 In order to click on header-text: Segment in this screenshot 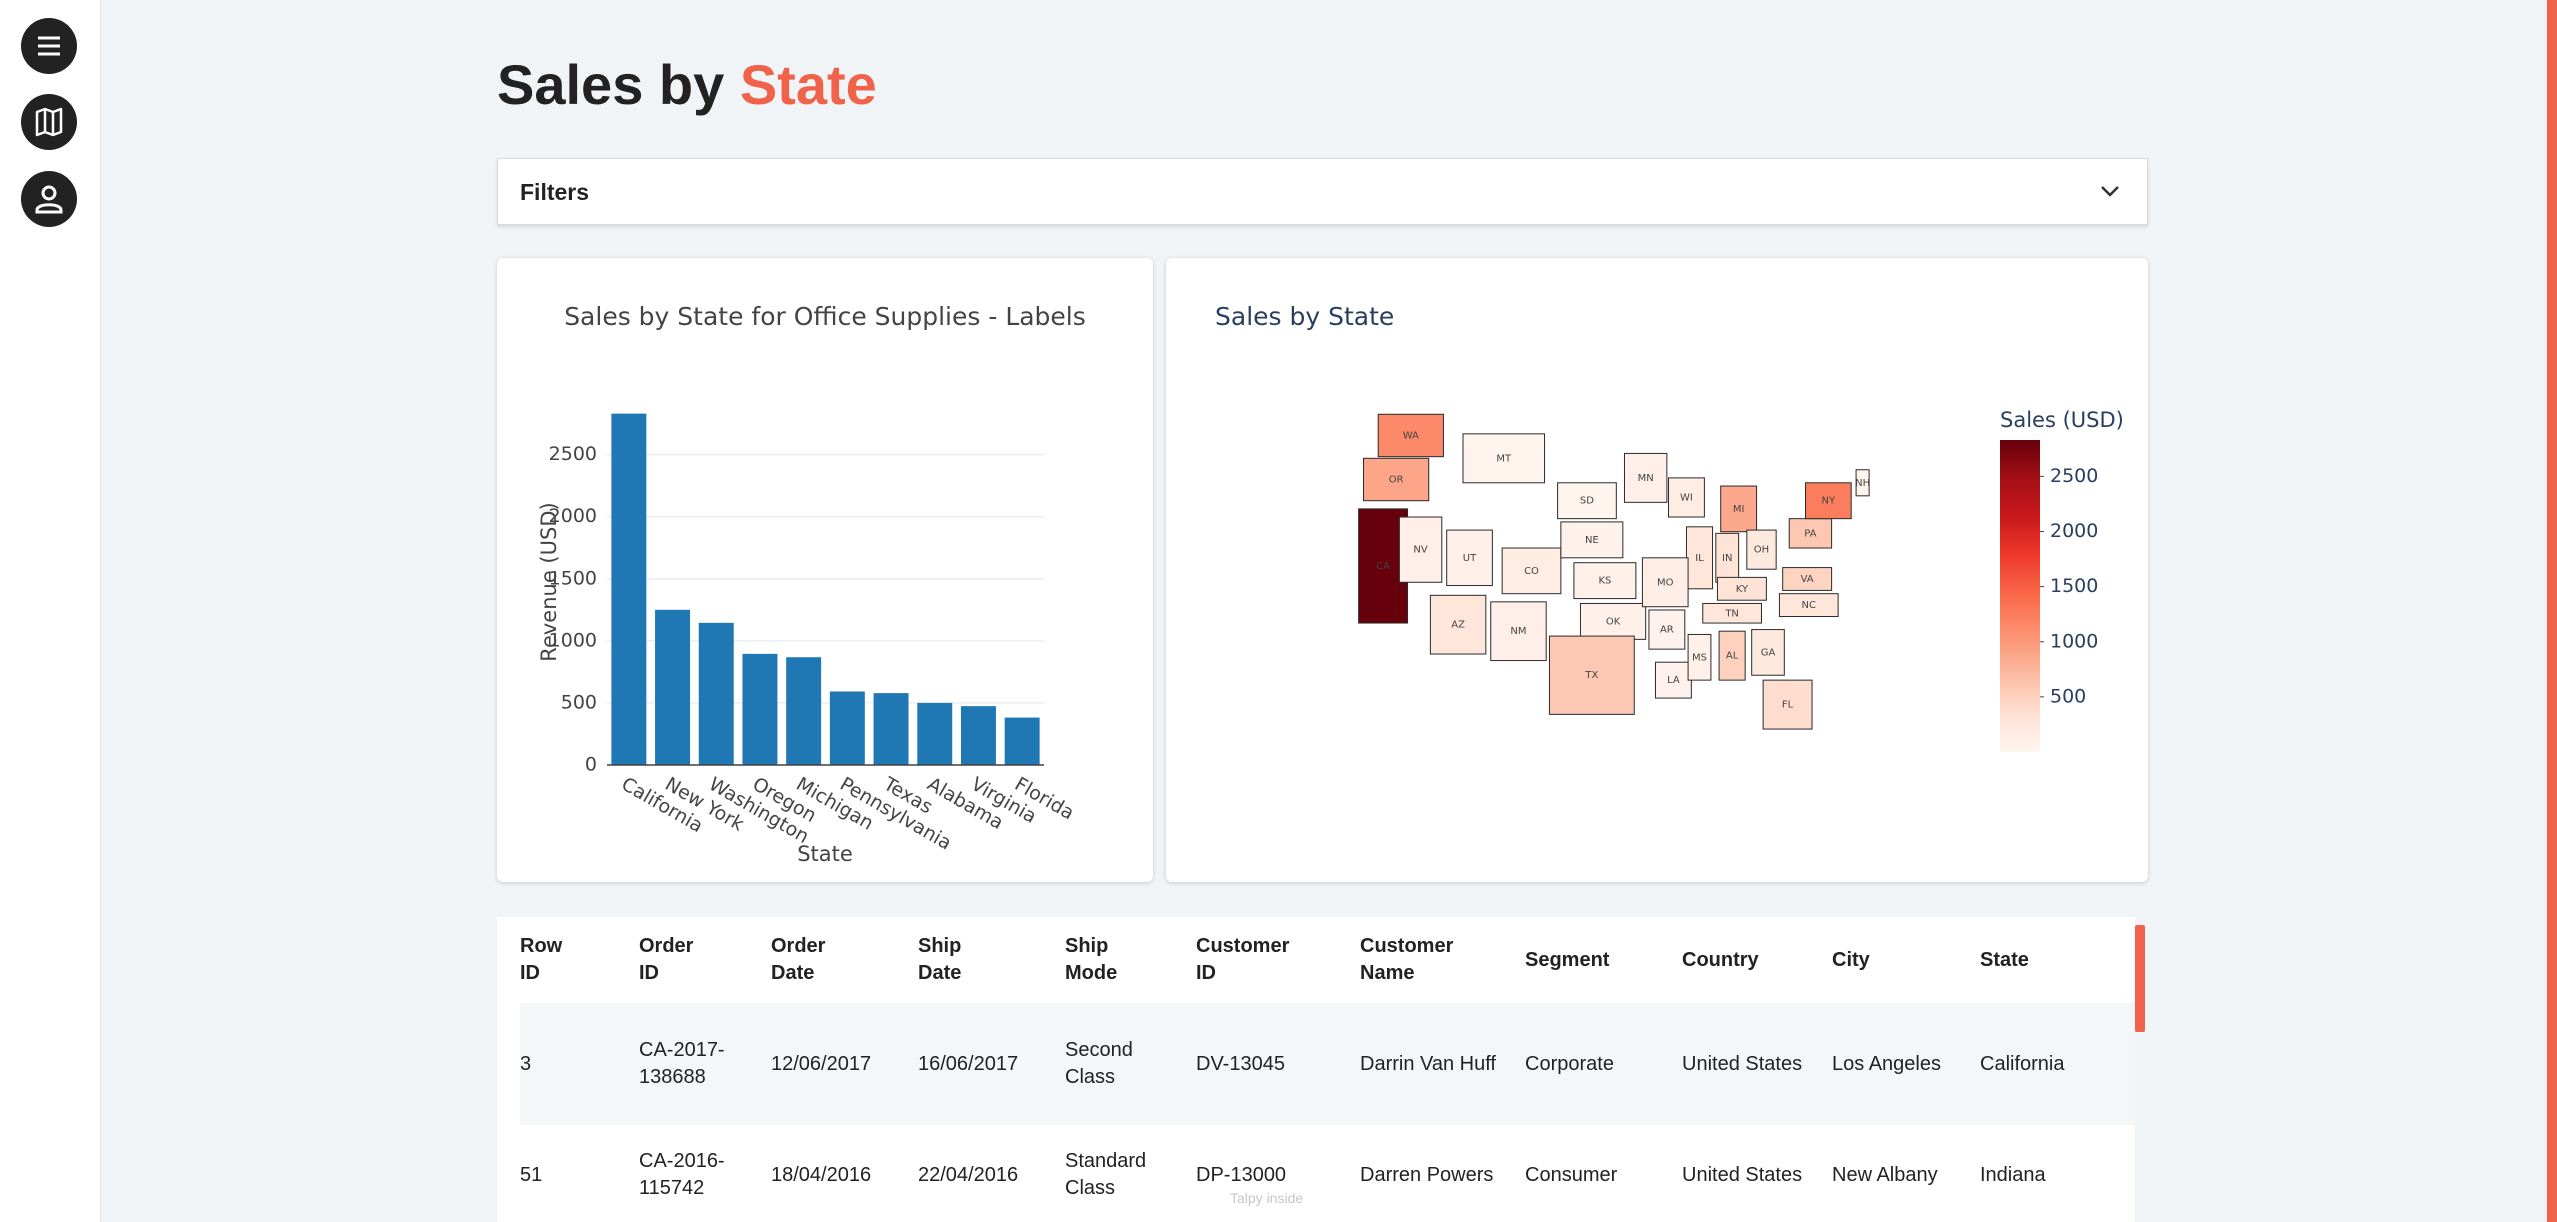, I will do `click(1567, 959)`.